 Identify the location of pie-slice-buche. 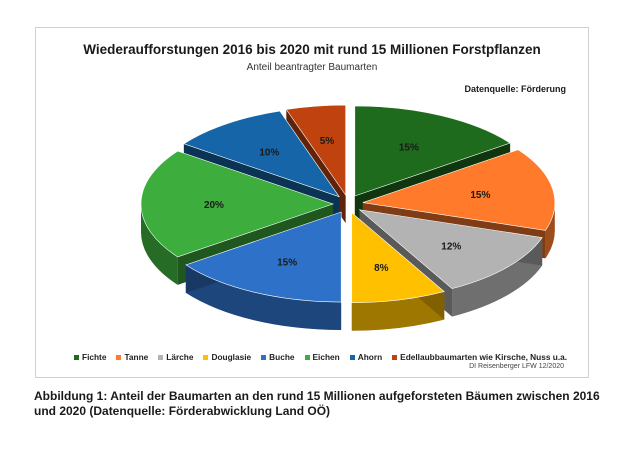
(263, 257).